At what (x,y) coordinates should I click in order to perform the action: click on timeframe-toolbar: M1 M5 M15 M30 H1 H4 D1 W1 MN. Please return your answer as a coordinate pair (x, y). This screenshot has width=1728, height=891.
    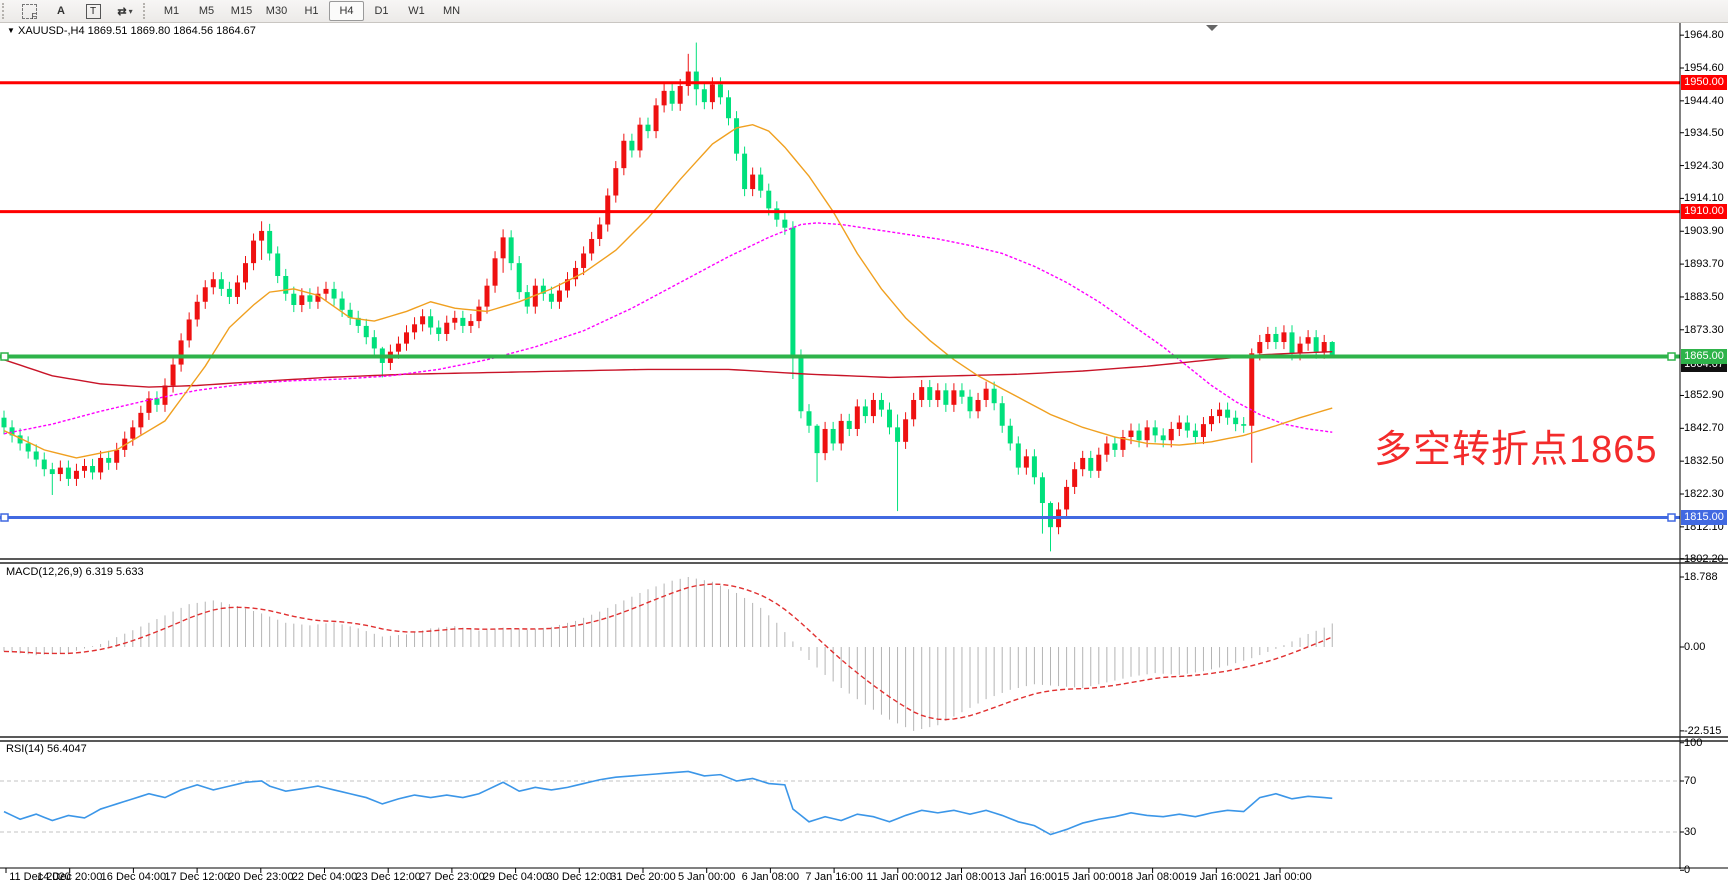
    Looking at the image, I should click on (311, 11).